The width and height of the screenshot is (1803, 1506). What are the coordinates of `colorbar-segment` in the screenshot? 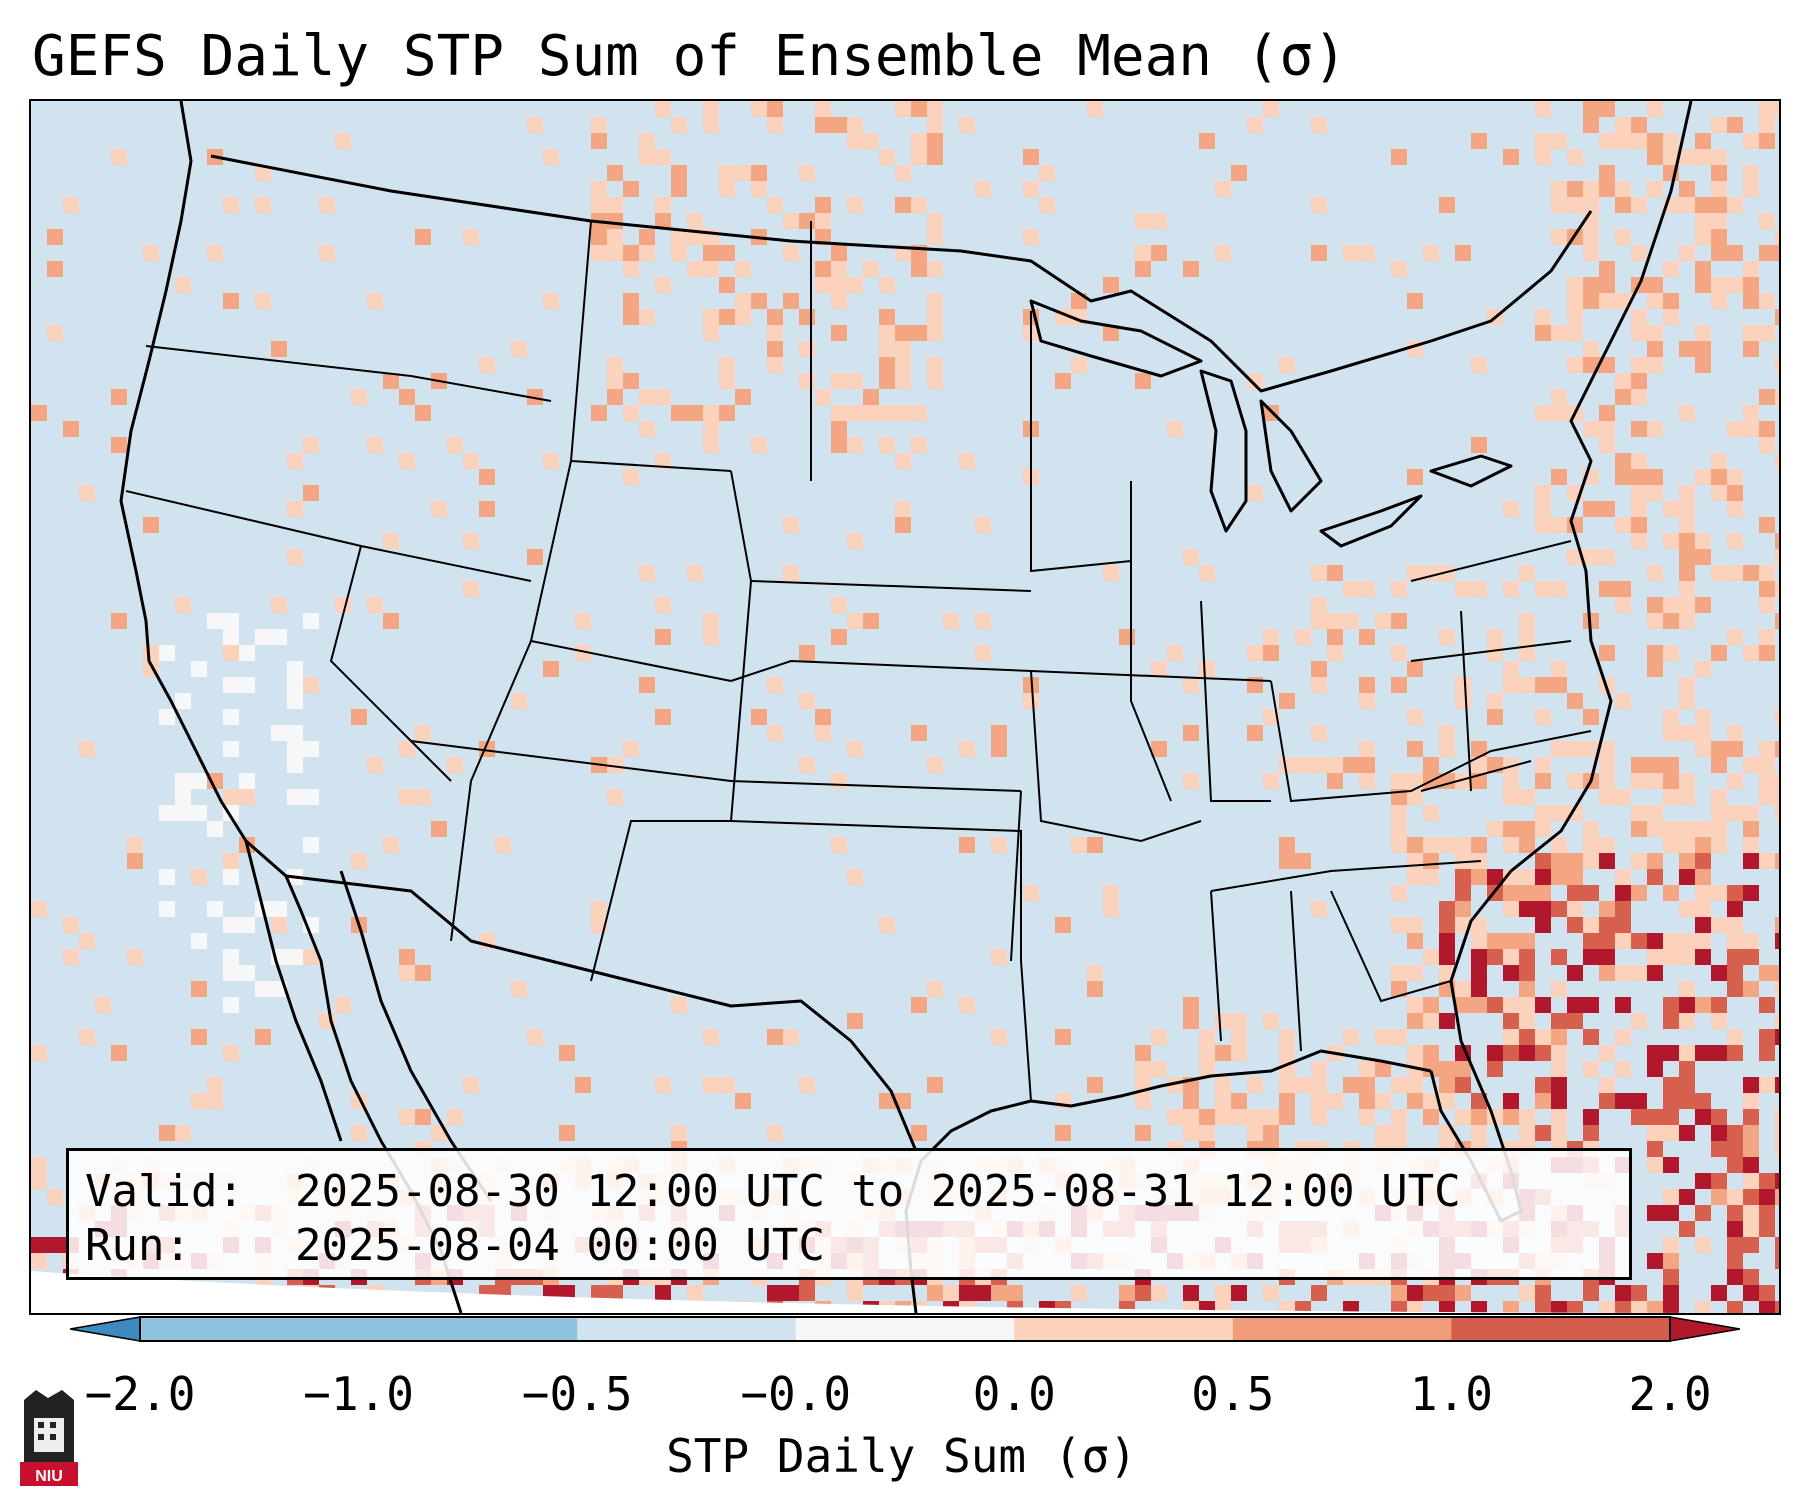 It's located at (905, 1329).